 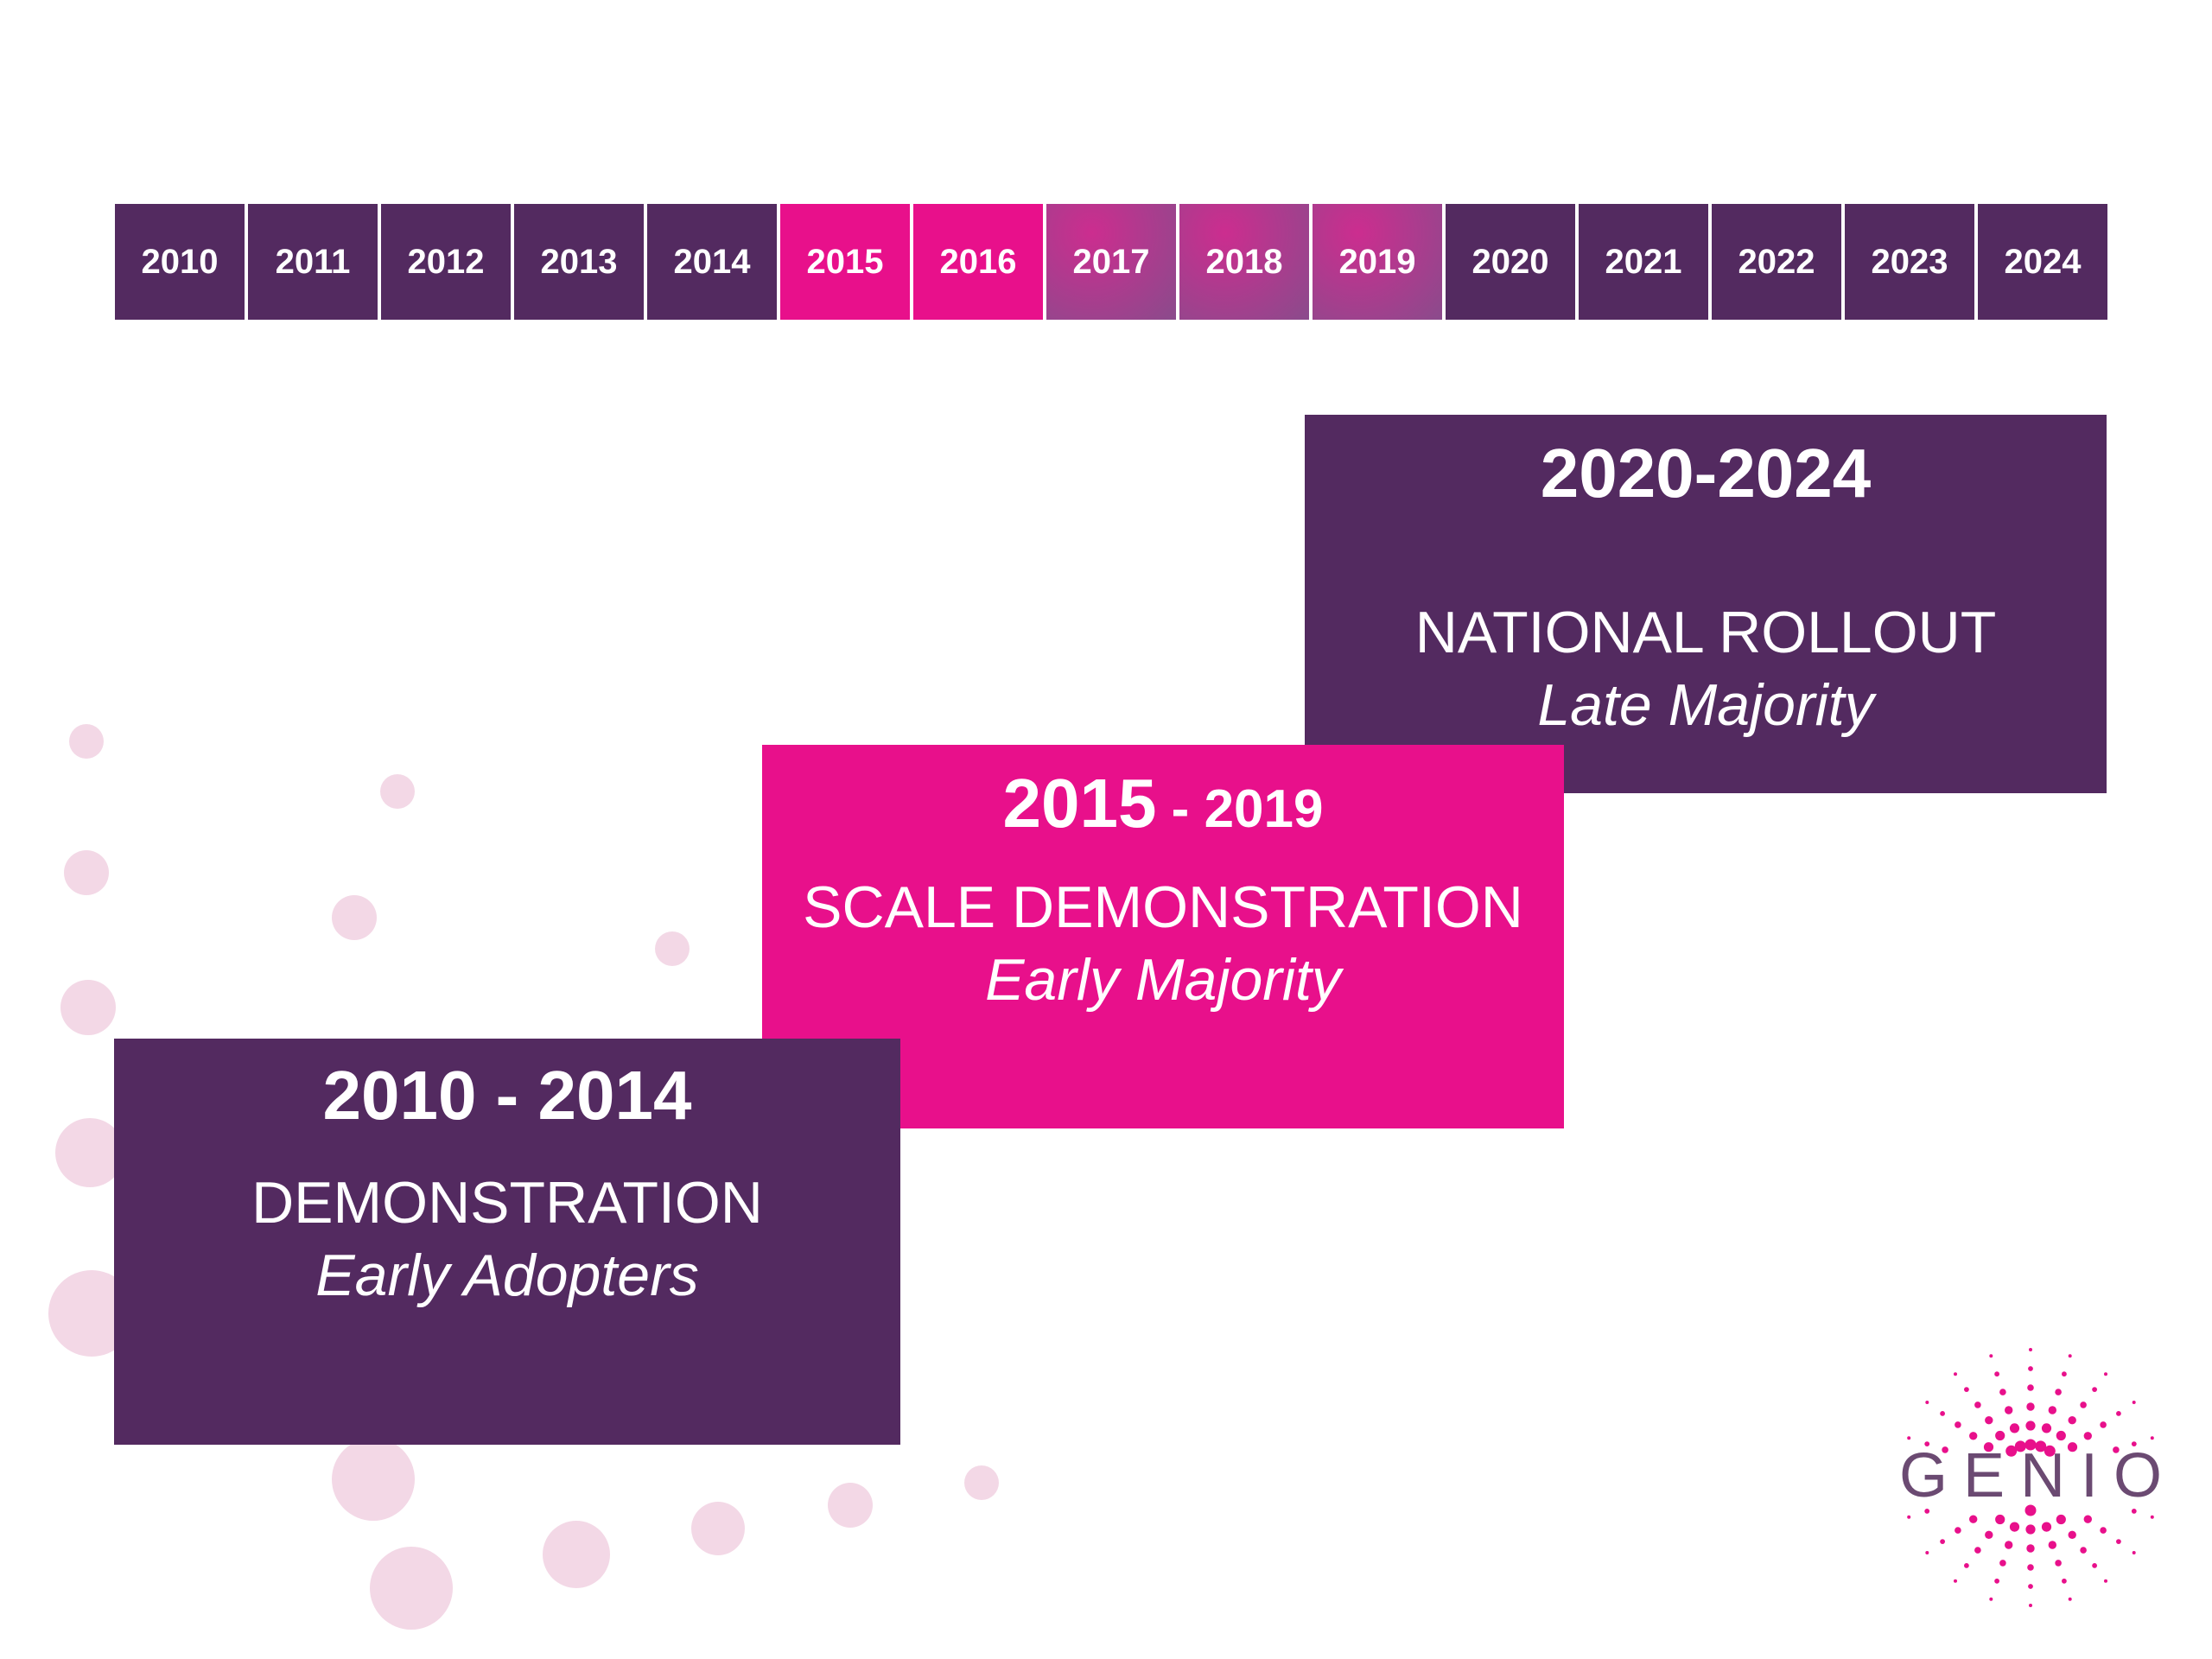 I want to click on sunburst-dots-icon, so click(x=2030, y=1477).